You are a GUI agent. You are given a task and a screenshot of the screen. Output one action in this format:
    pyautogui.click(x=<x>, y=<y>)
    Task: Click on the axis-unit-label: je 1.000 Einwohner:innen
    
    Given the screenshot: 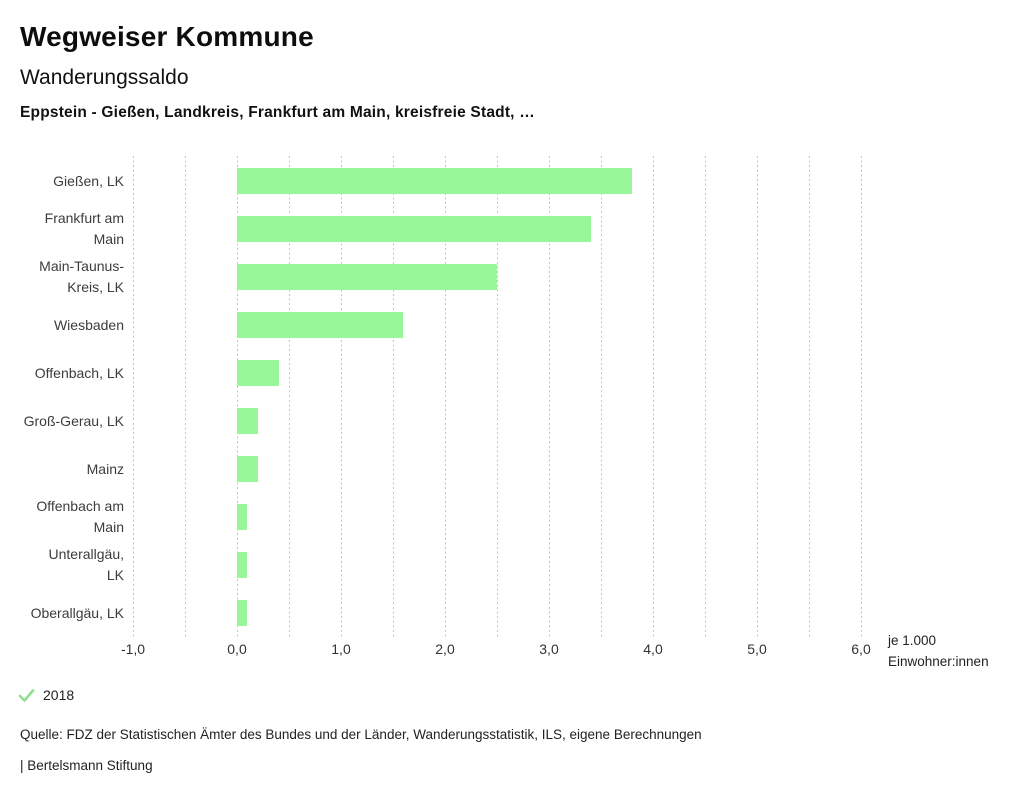 What is the action you would take?
    pyautogui.click(x=938, y=651)
    